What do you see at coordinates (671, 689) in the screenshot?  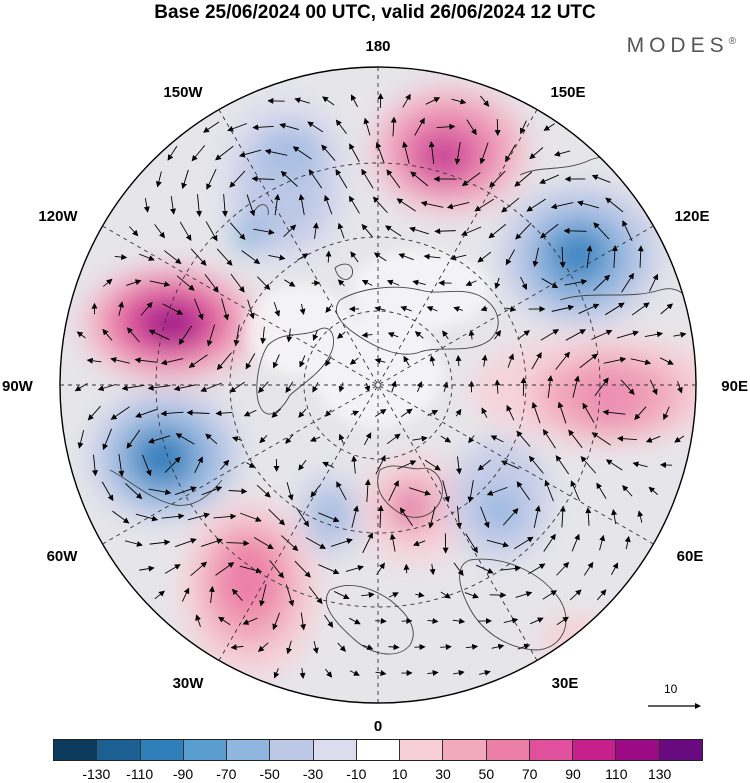 I see `reference-vector-label: 10` at bounding box center [671, 689].